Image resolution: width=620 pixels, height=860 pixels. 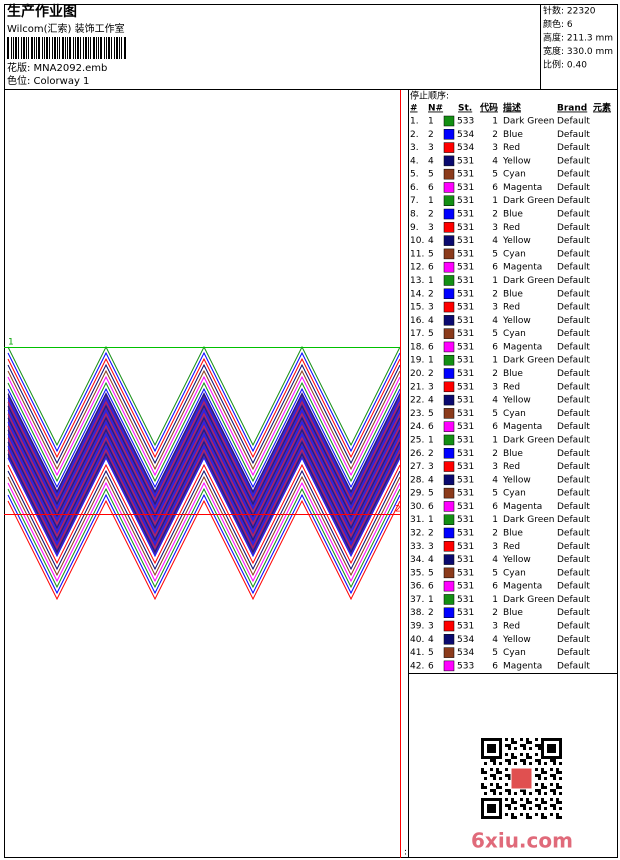 I want to click on code: 6, so click(x=495, y=587).